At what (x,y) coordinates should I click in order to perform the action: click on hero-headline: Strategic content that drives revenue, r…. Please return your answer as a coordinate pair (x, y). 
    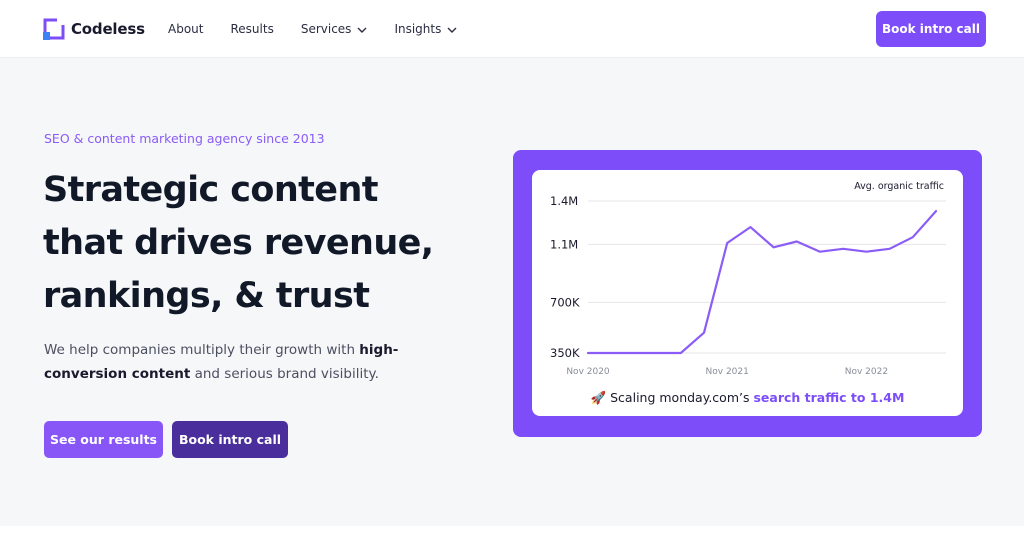
    Looking at the image, I should click on (238, 243).